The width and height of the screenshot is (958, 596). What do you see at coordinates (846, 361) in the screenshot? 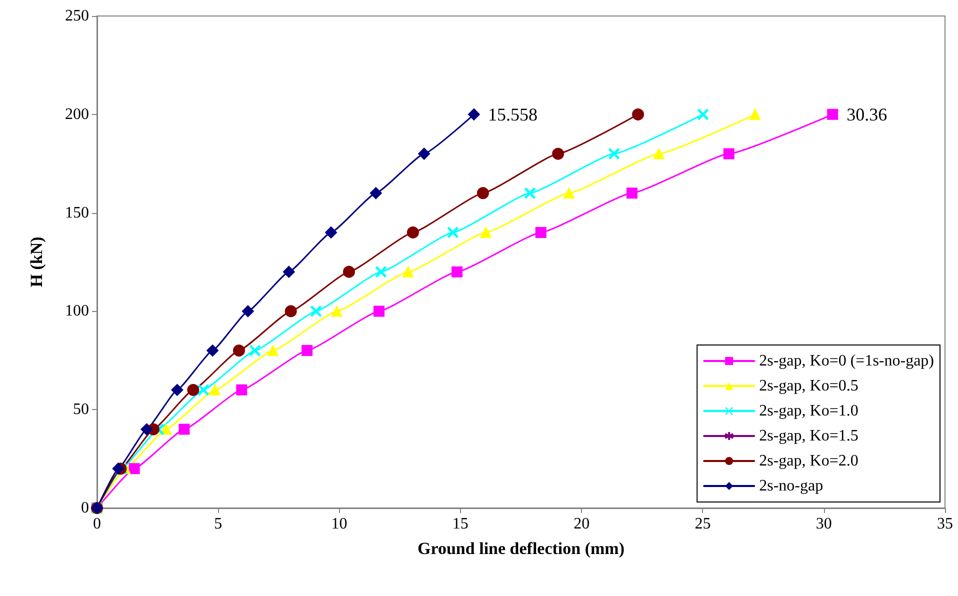
I see `legend-label: 2s-gap, Ko=0 (=1s-no-gap)` at bounding box center [846, 361].